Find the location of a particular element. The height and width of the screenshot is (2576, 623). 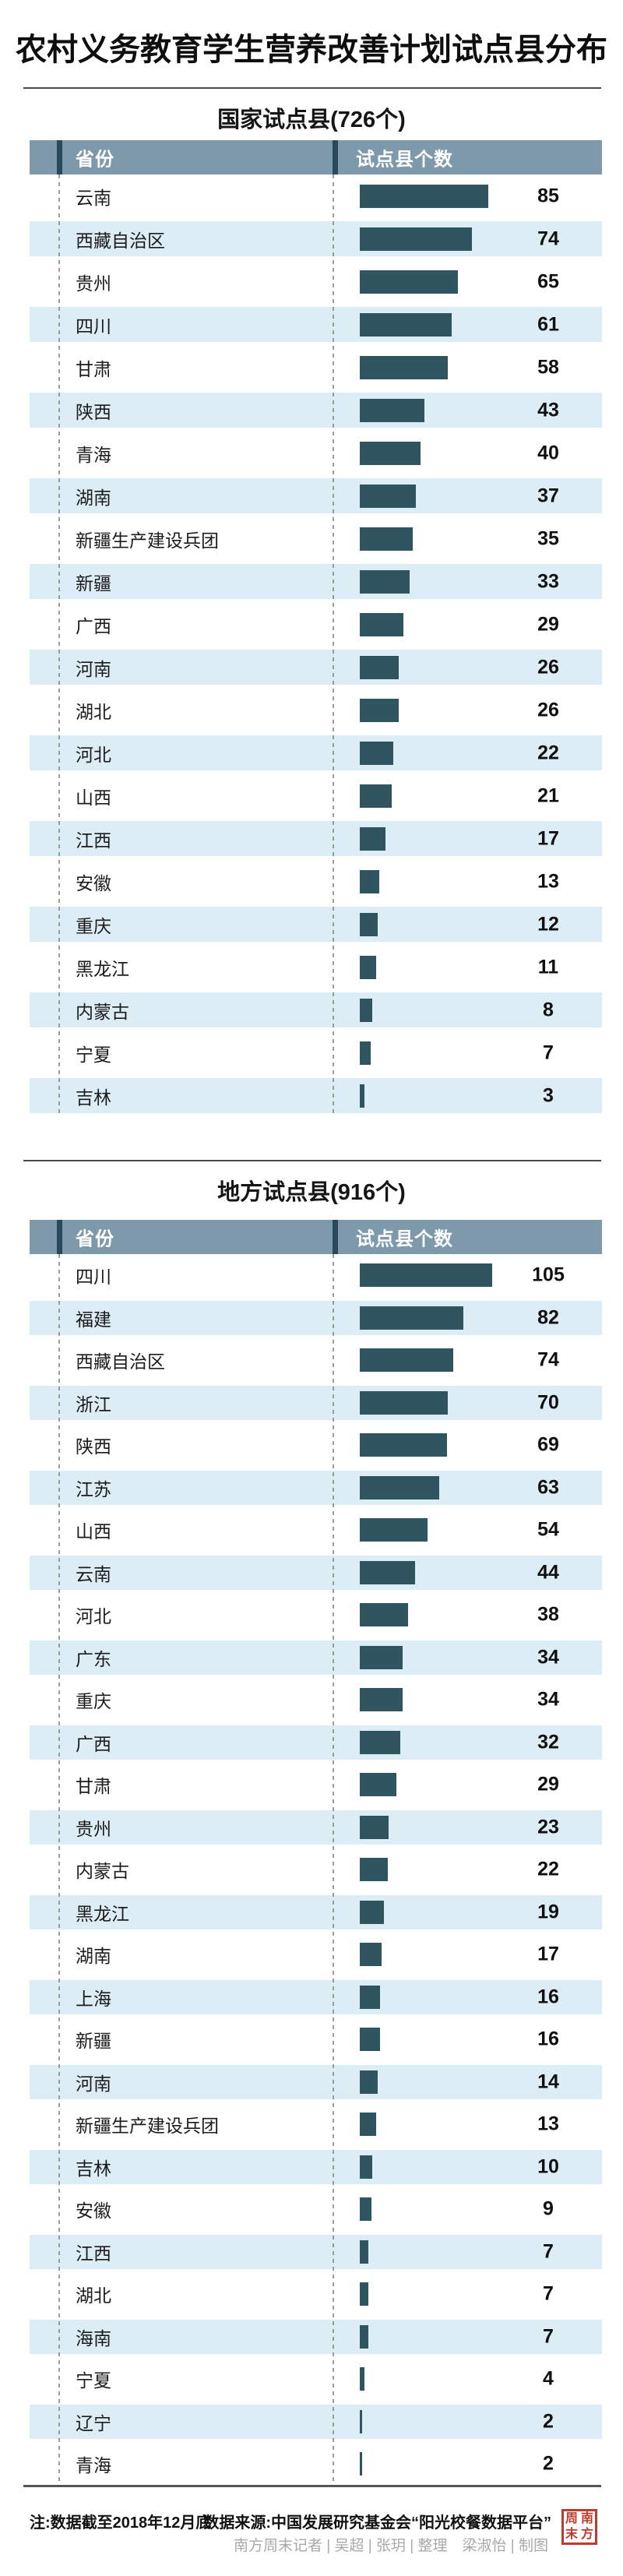

province-label: 吉林 is located at coordinates (93, 2168).